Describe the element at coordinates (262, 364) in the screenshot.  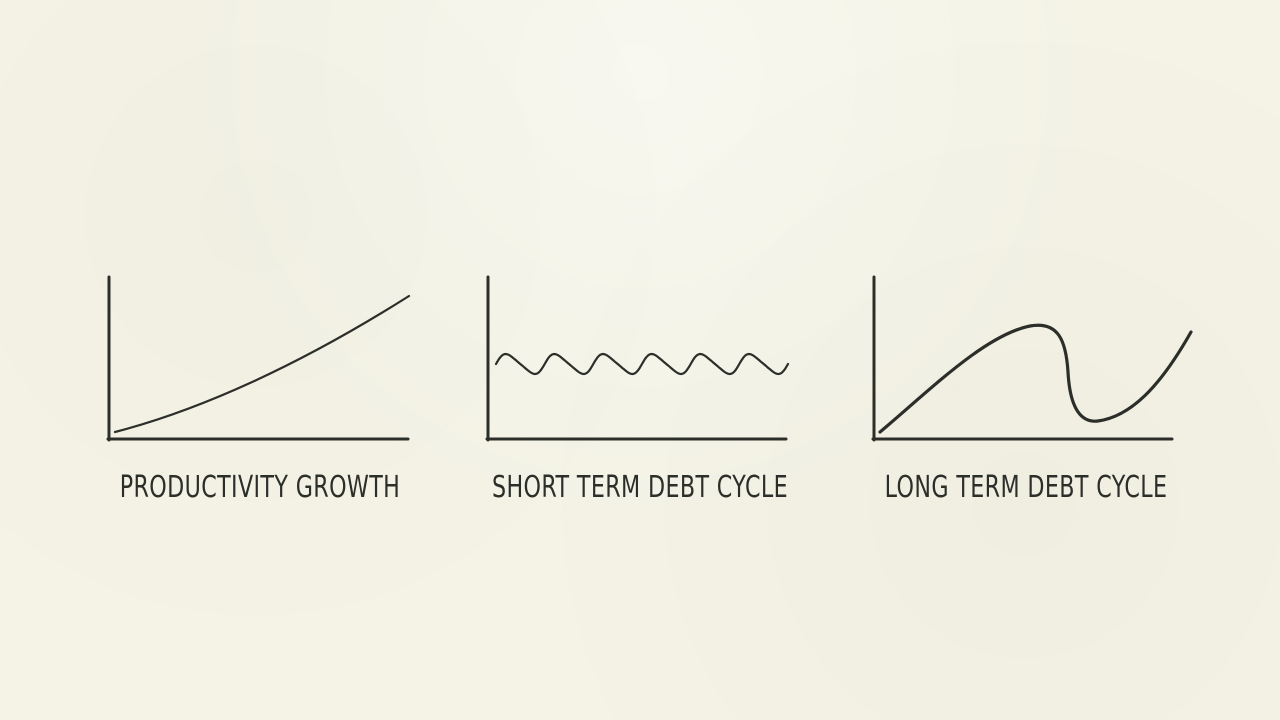
I see `productivity-growth-curve` at that location.